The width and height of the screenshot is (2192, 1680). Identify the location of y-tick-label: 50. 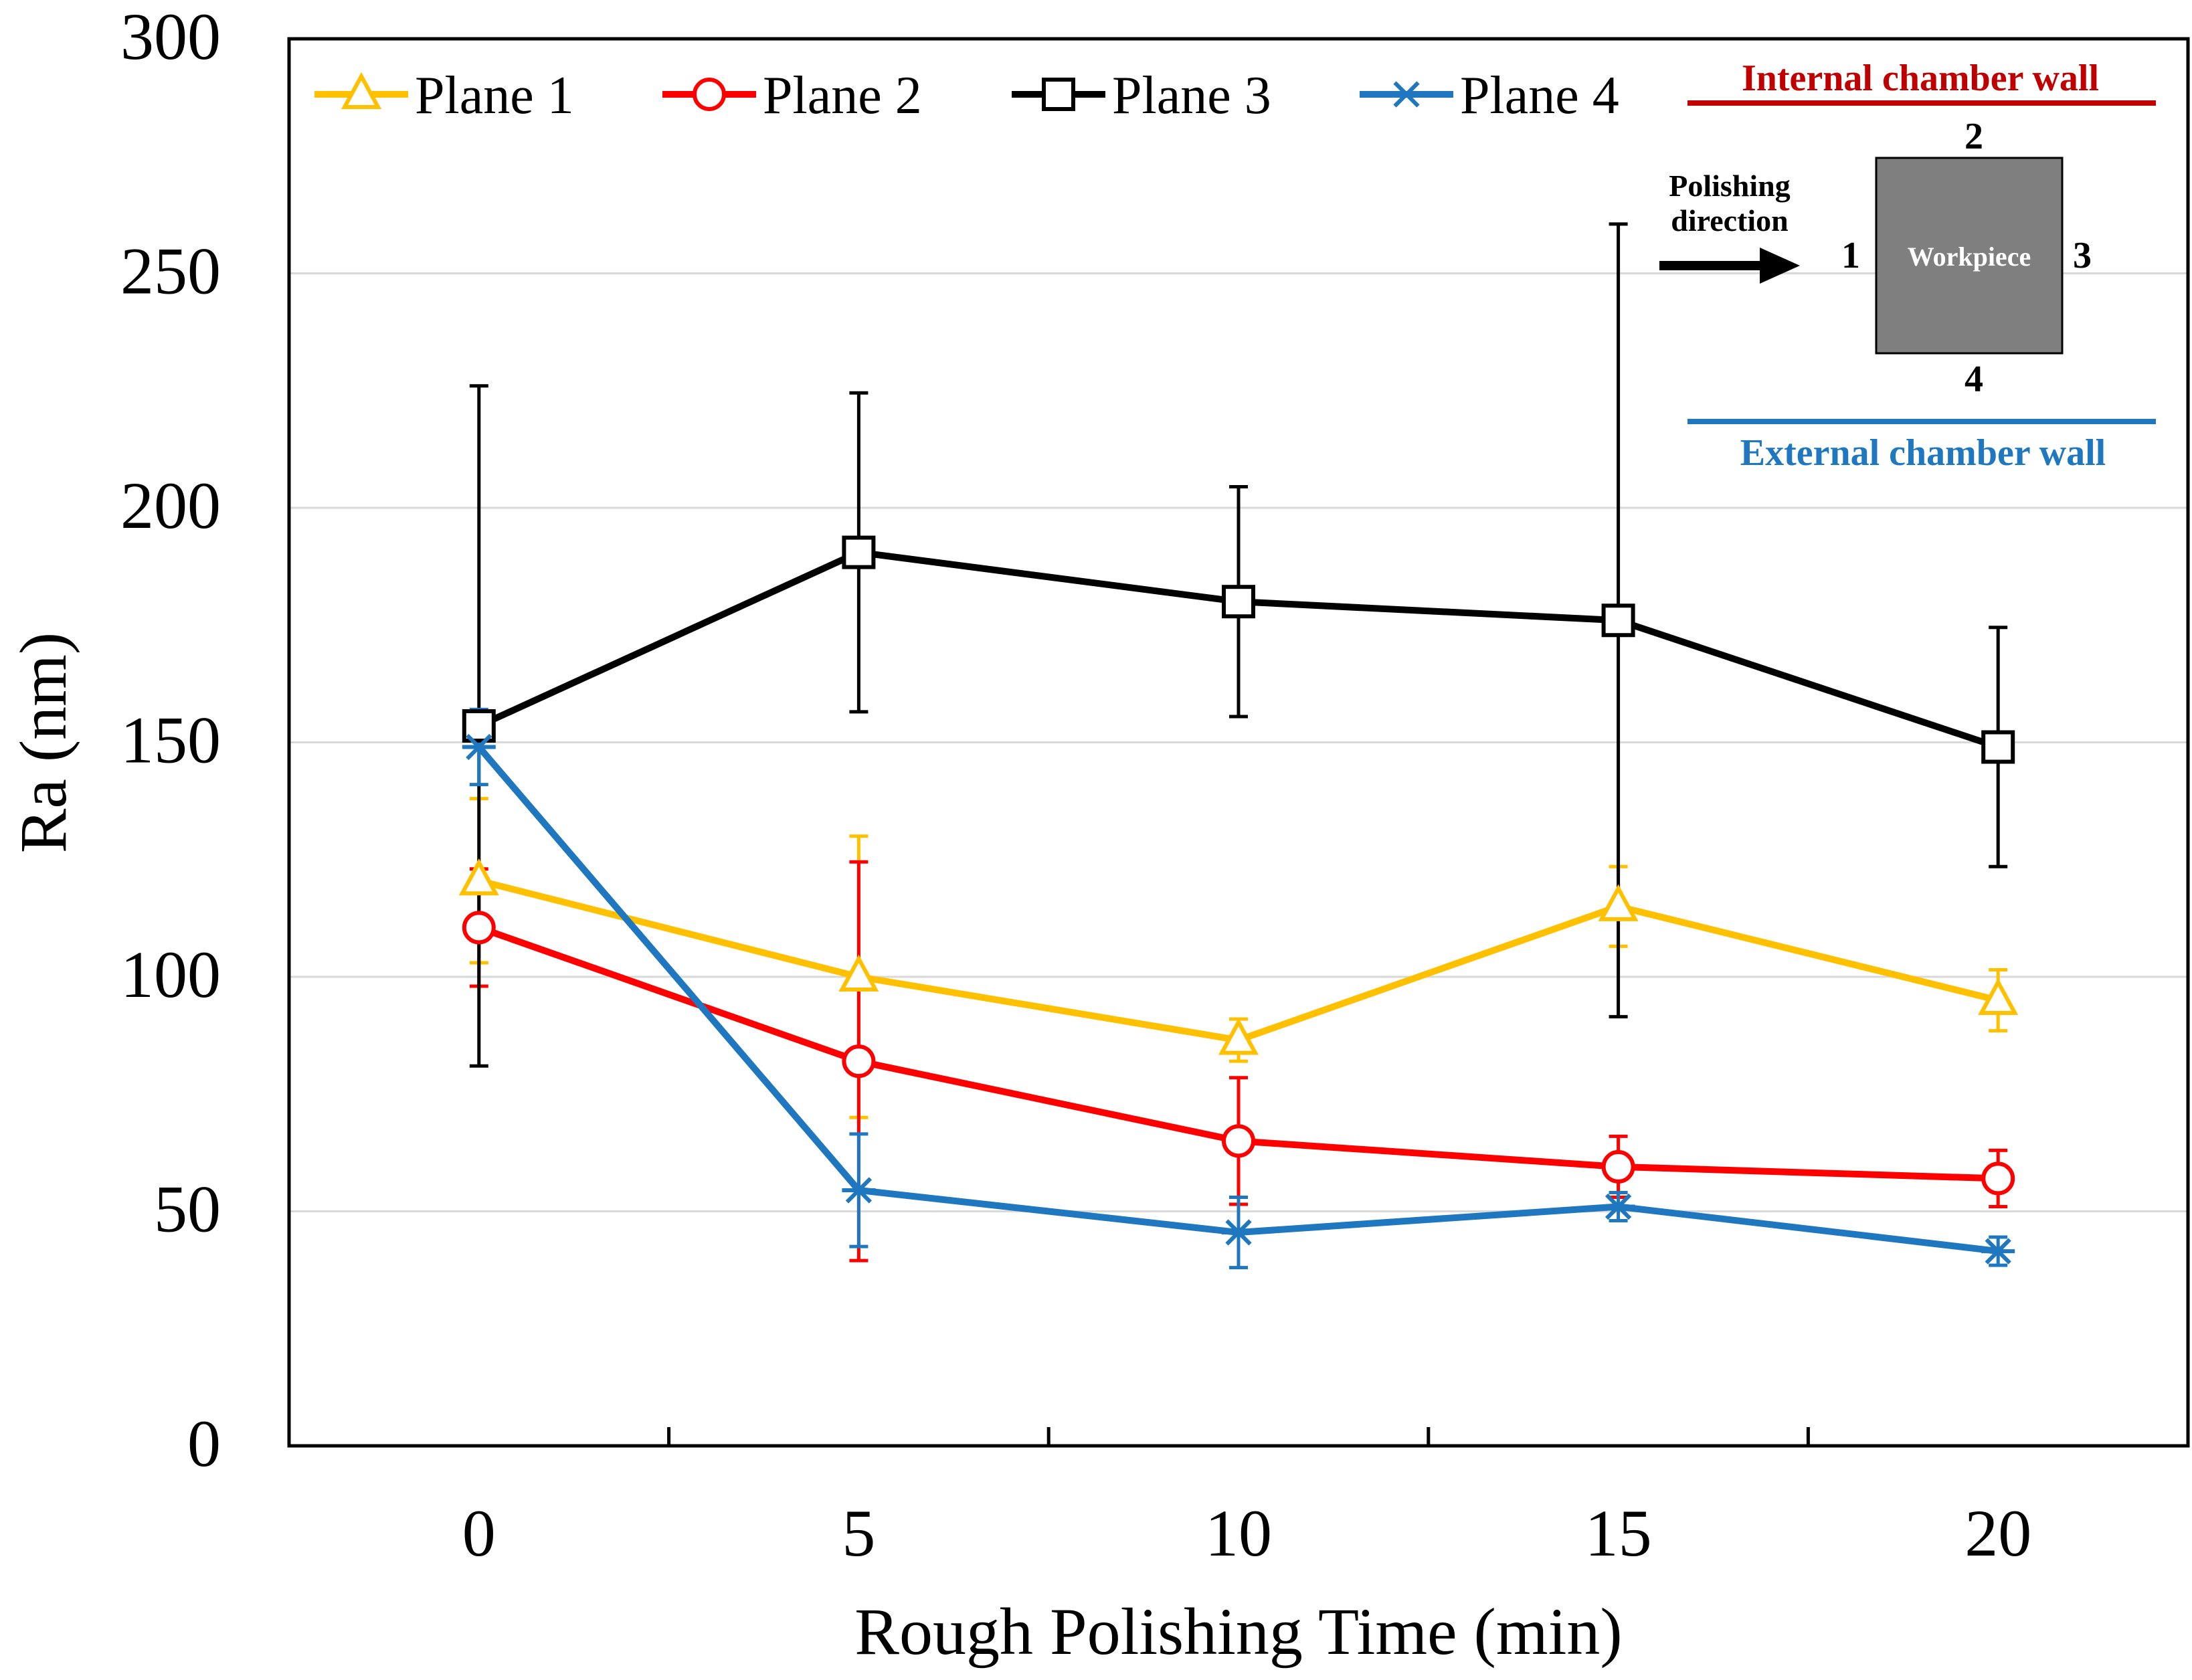
(187, 1209).